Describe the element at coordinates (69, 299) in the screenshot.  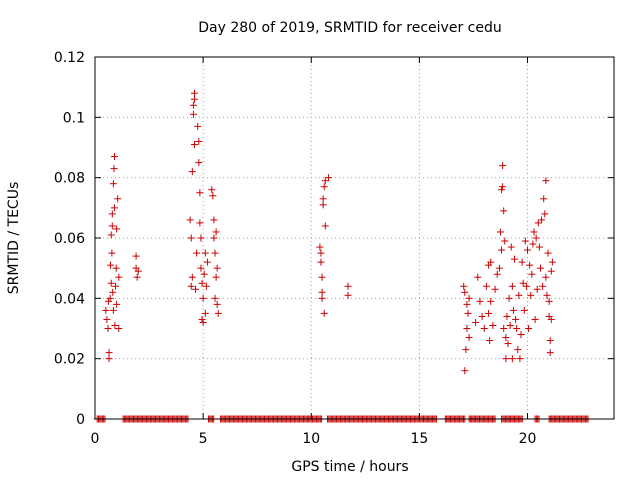
I see `y-tick-label: 0.04` at that location.